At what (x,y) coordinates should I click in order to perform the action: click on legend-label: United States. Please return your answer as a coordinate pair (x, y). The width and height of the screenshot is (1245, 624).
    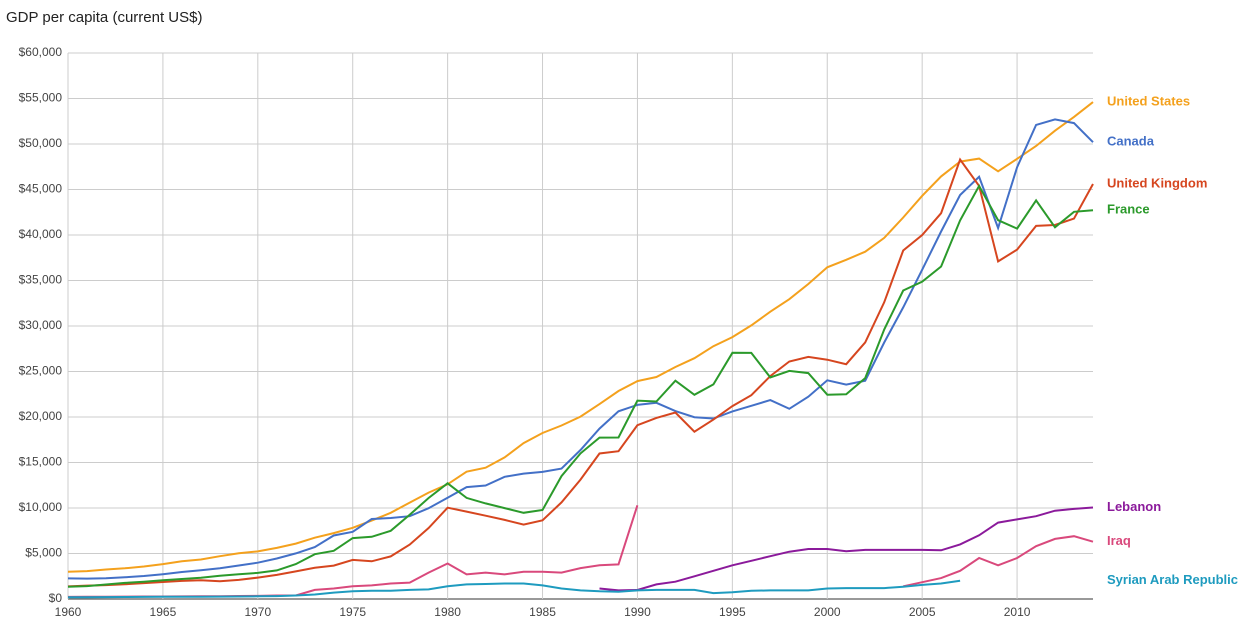
    Looking at the image, I should click on (1148, 101).